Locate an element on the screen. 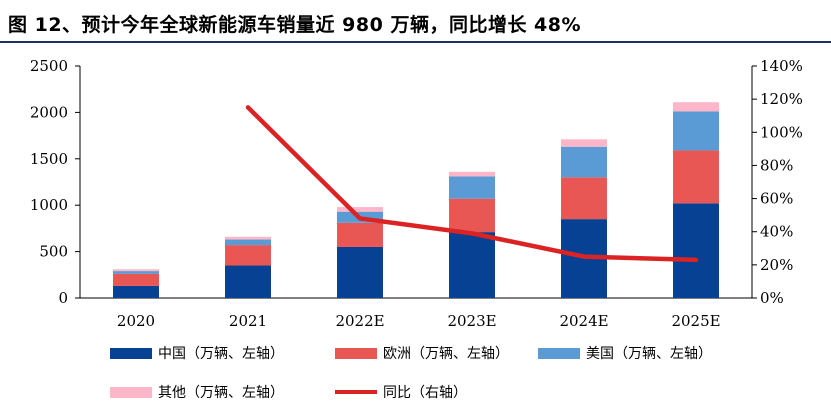 This screenshot has width=831, height=417. left-tick-label: 2000 is located at coordinates (49, 112).